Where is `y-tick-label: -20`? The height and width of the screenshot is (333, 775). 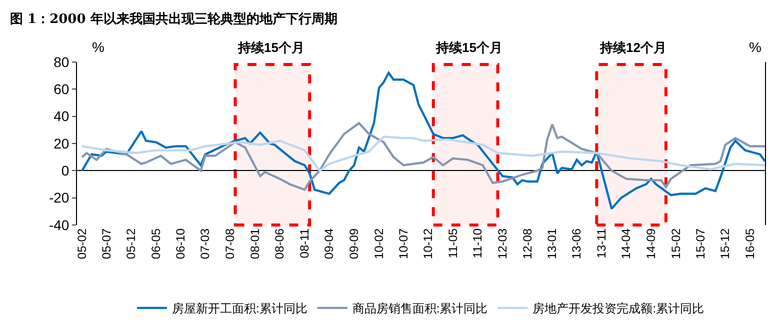 y-tick-label: -20 is located at coordinates (59, 198).